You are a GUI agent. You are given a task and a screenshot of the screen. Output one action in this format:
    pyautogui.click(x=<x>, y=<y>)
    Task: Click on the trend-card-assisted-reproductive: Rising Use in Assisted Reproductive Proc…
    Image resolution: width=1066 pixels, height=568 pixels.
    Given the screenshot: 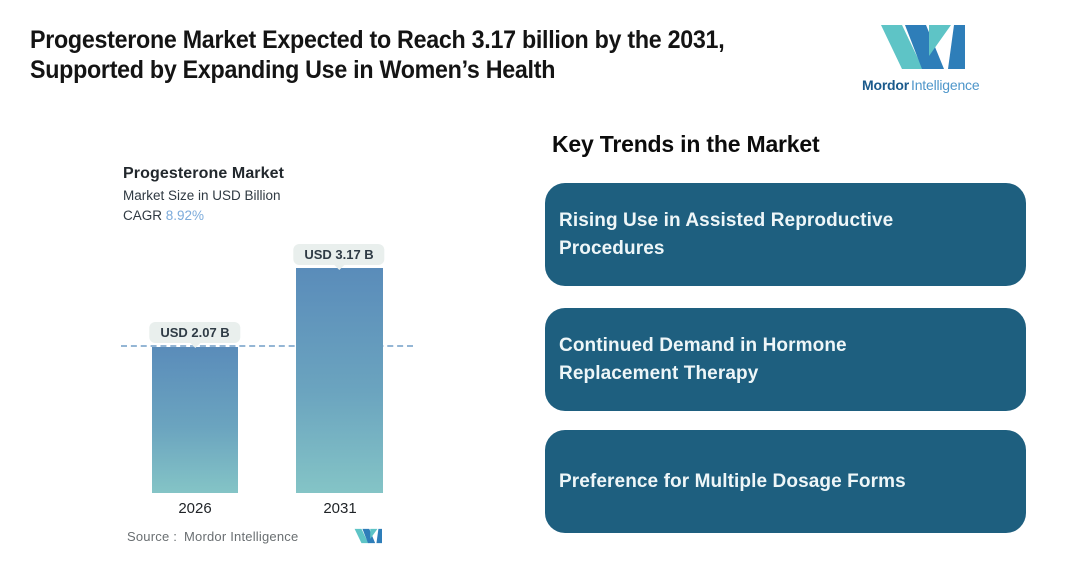 What is the action you would take?
    pyautogui.click(x=785, y=234)
    